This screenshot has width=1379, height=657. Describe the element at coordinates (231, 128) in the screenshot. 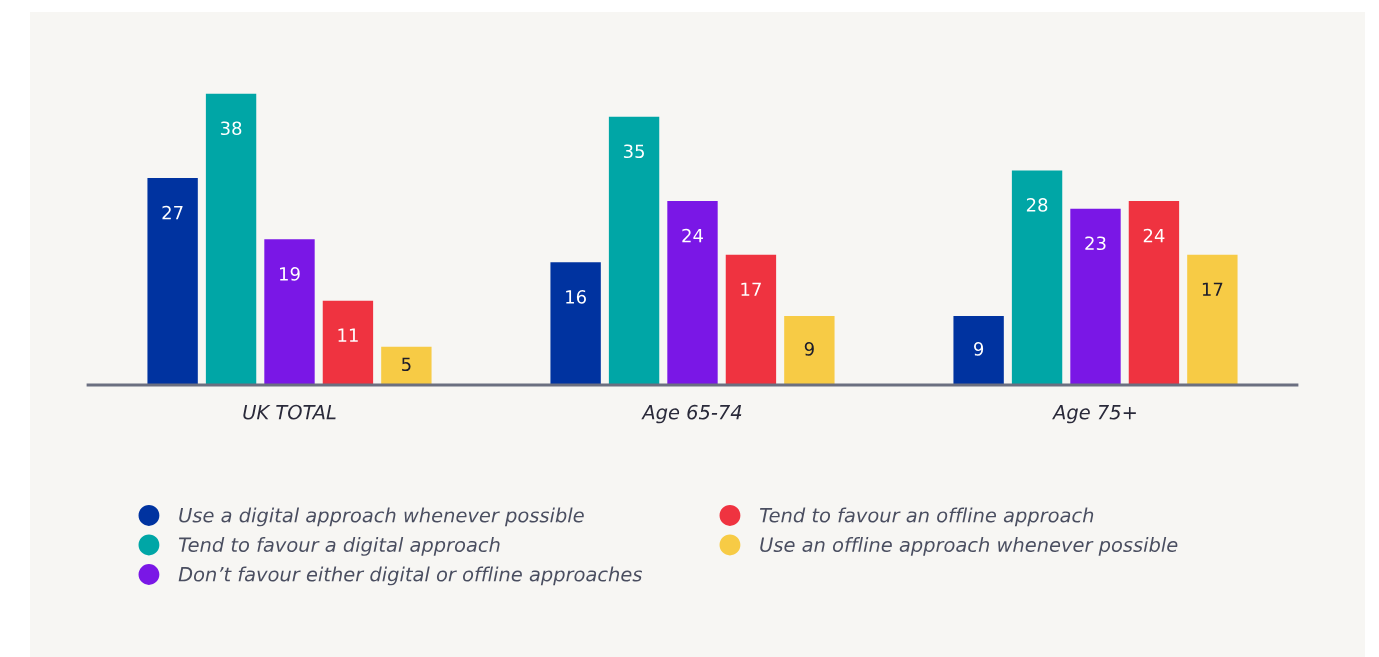

I see `data-label: 38` at that location.